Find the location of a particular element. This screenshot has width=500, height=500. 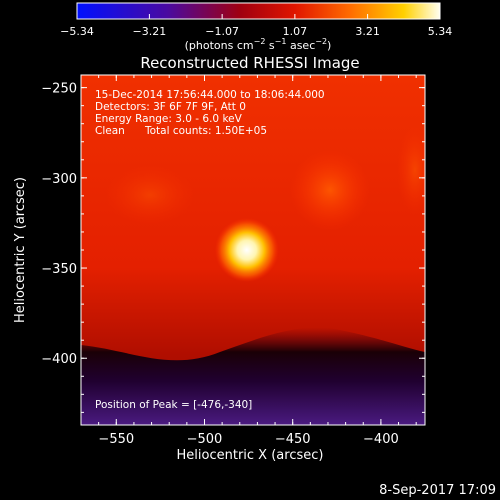

detectors-text: Detectors: 3F 6F 7F 9F, Att 0 is located at coordinates (170, 107).